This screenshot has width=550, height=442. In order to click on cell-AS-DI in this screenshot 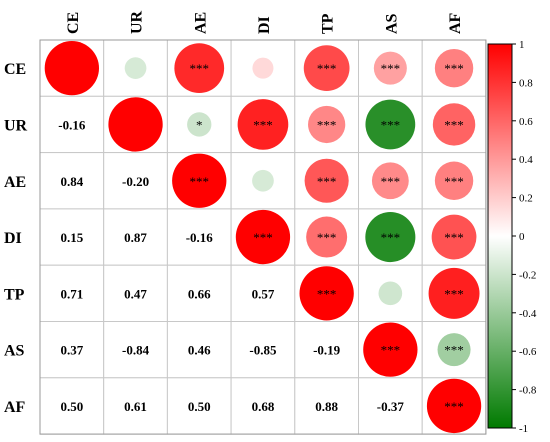, I will do `click(263, 350)`.